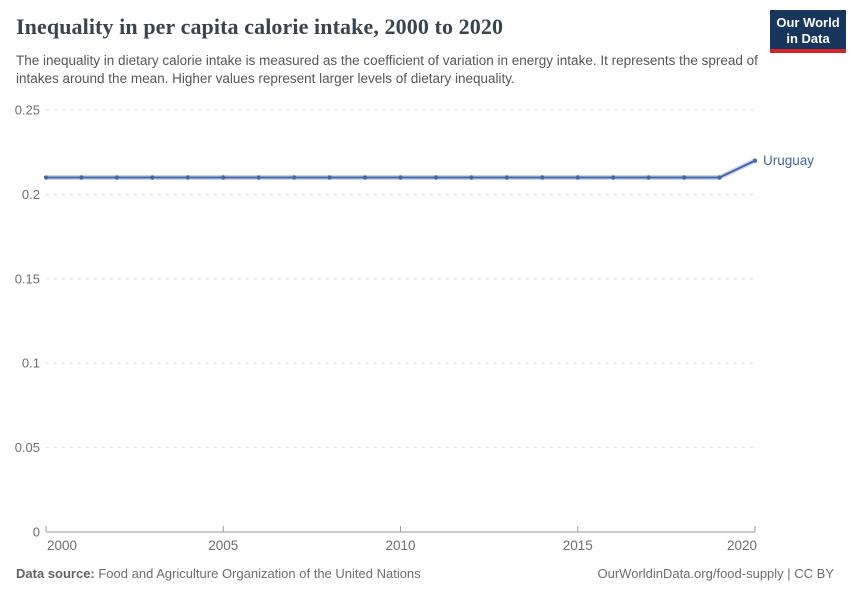  What do you see at coordinates (62, 545) in the screenshot?
I see `x-tick-label-2000: 2000` at bounding box center [62, 545].